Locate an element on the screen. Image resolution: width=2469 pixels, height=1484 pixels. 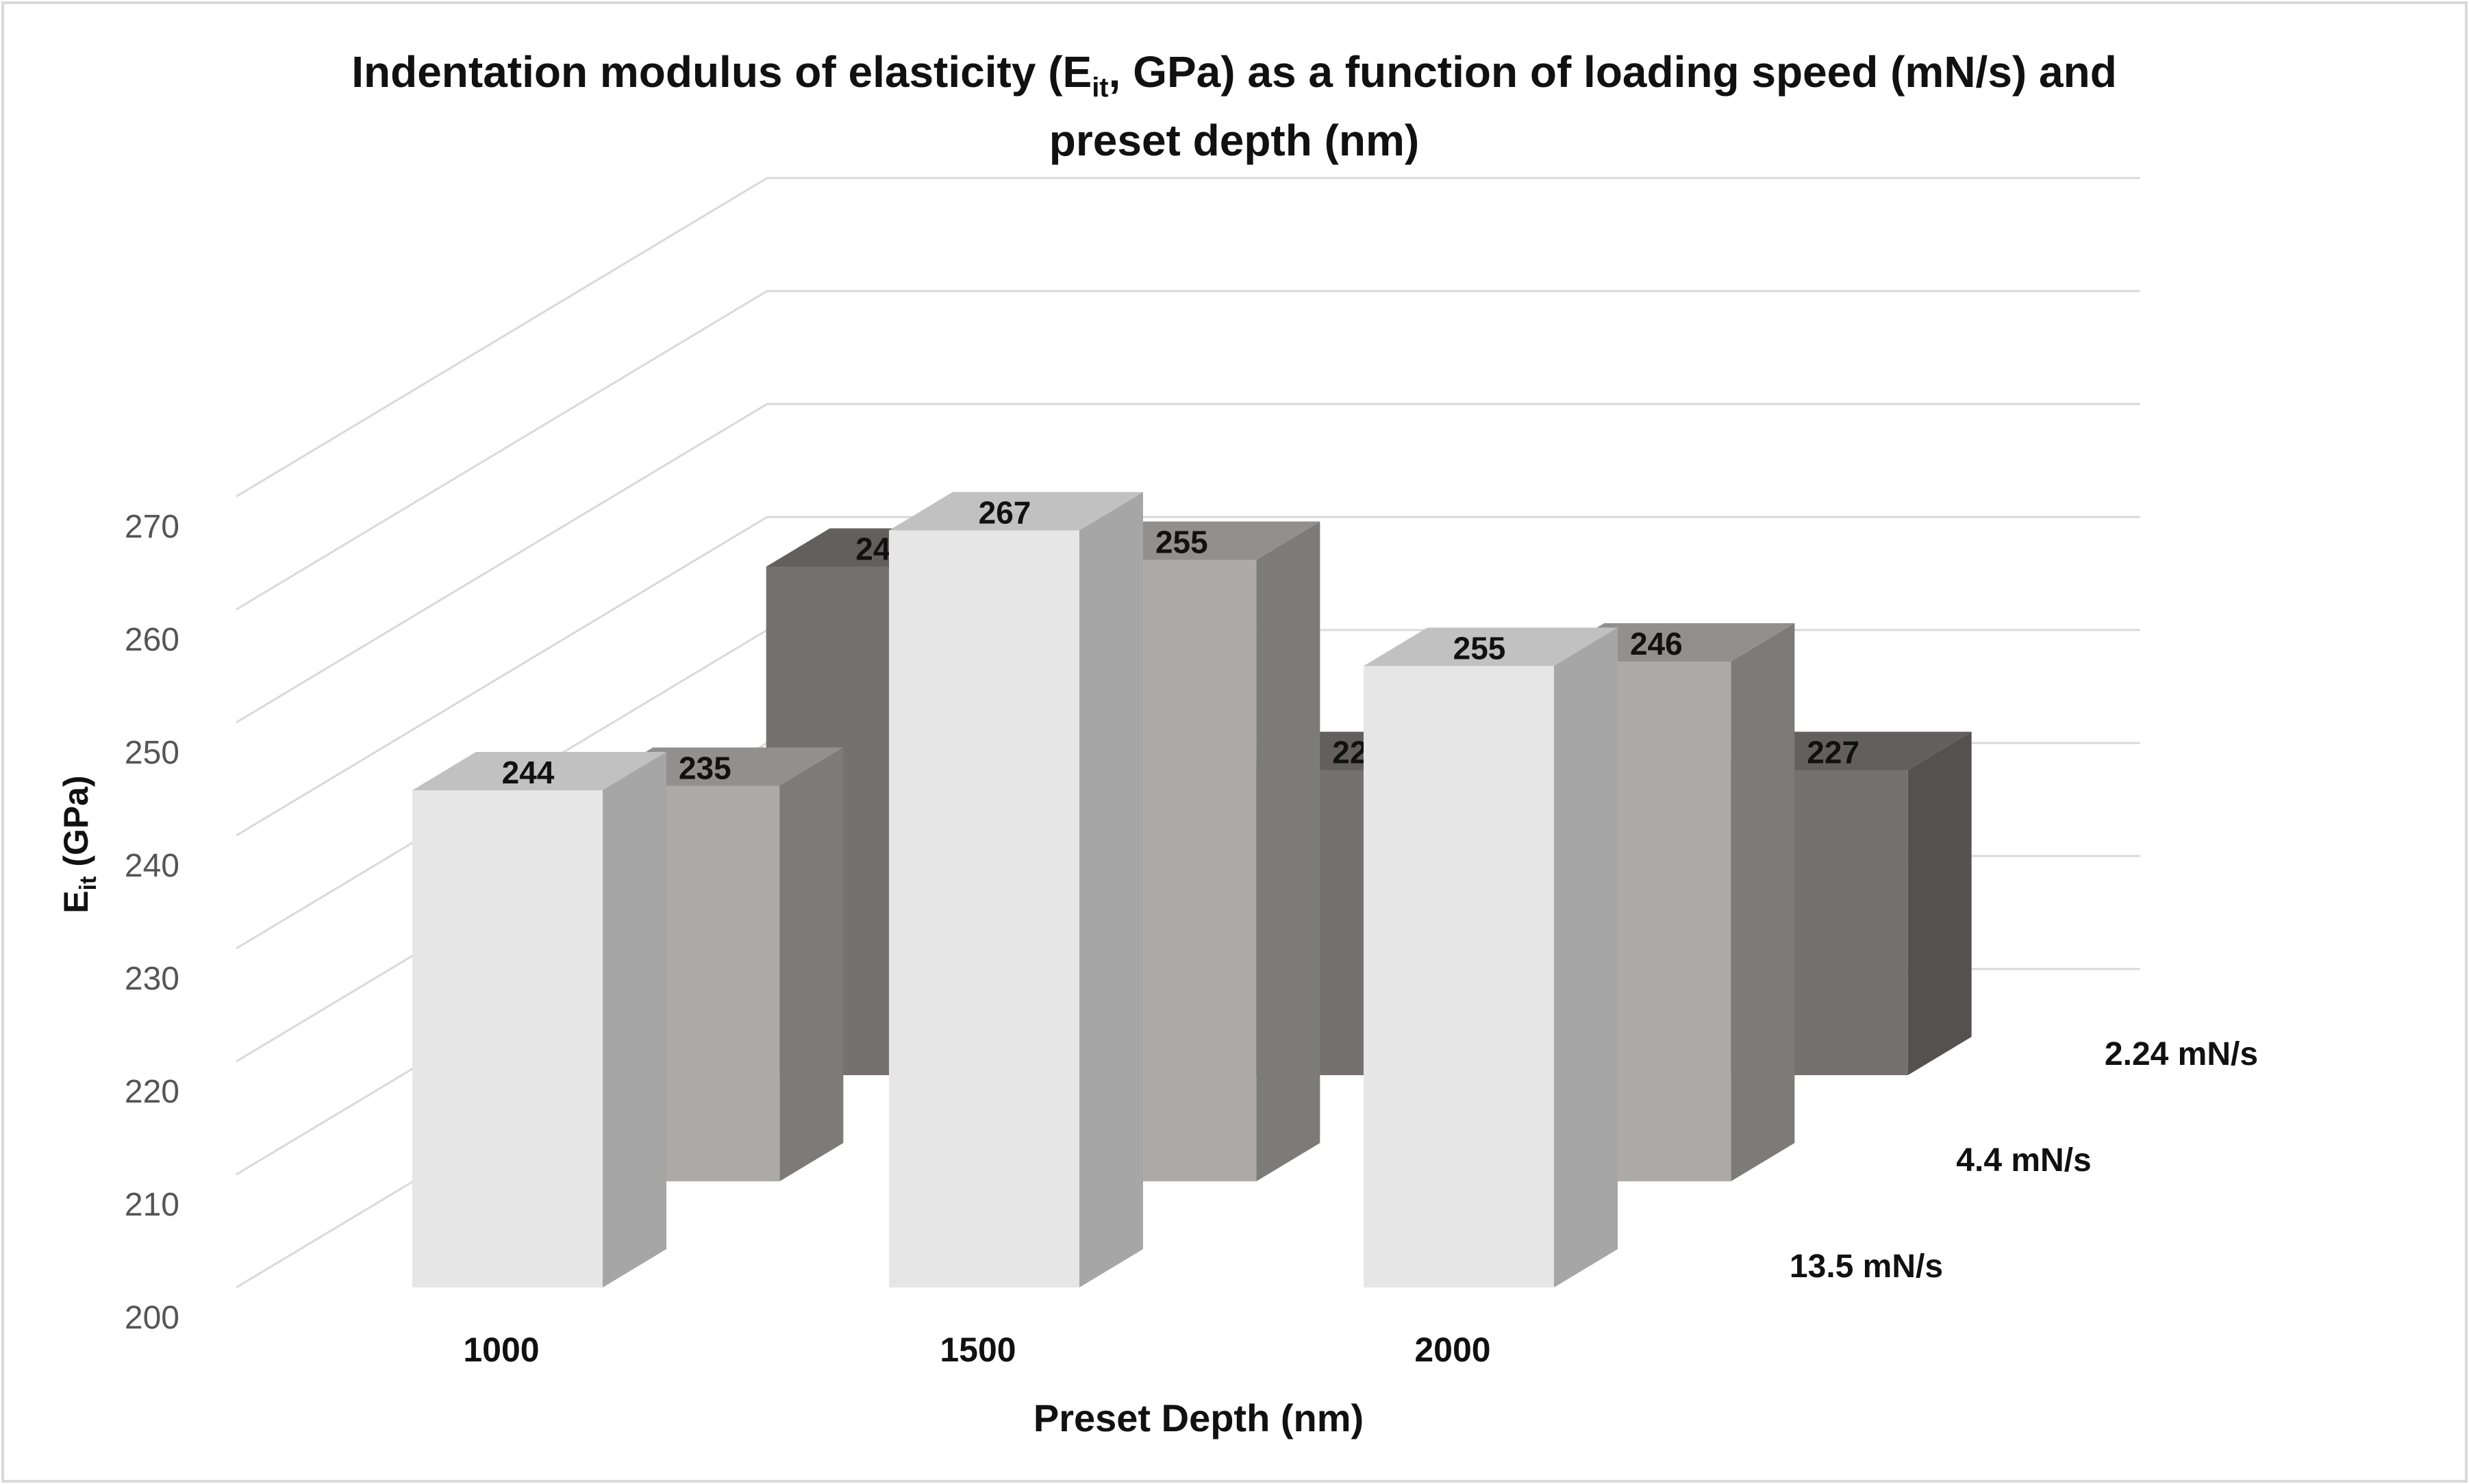
y-tick-label: 220 is located at coordinates (152, 1092).